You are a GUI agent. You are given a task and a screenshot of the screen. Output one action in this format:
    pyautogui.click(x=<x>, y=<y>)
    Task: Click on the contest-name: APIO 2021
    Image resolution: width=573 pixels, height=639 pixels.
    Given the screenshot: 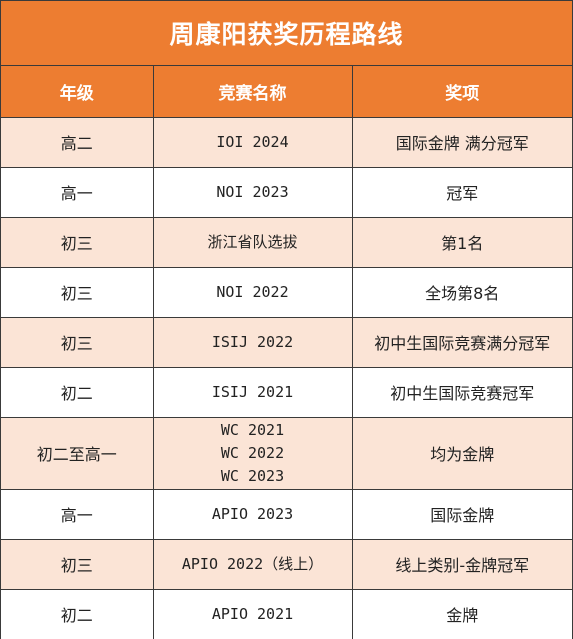 What is the action you would take?
    pyautogui.click(x=252, y=613)
    